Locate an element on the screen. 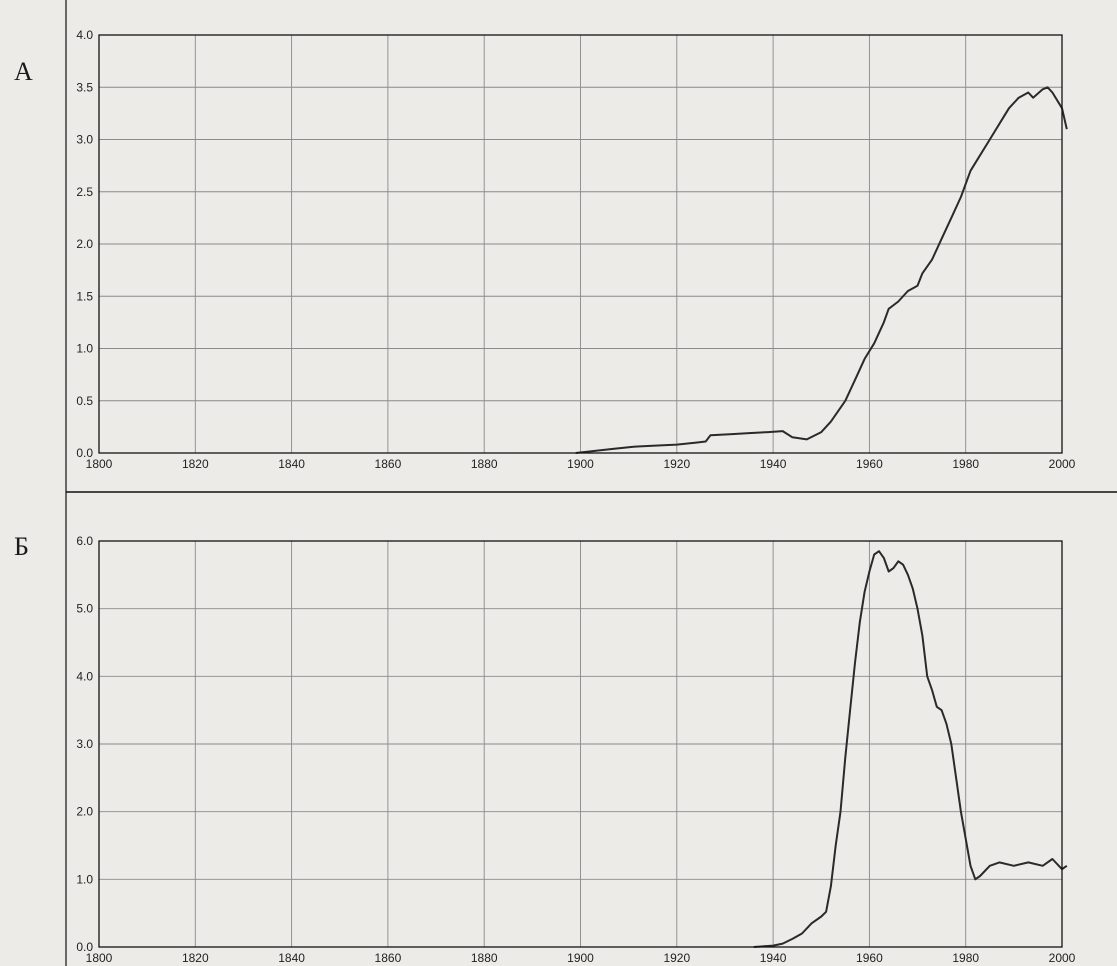 The height and width of the screenshot is (966, 1117). x-tick-label-b: 1860 is located at coordinates (388, 958).